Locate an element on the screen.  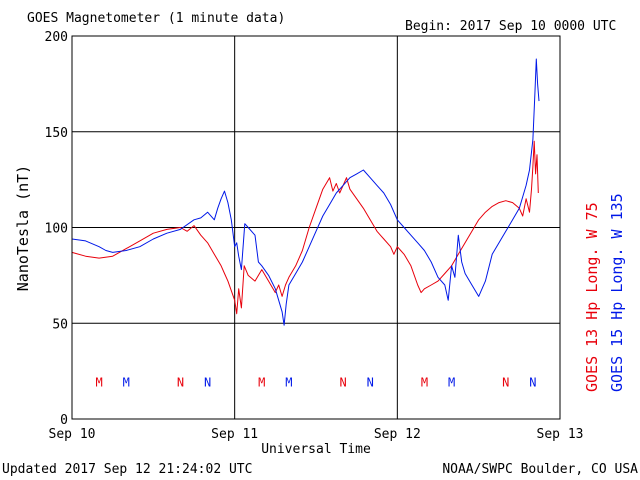
x-axis-label: Universal Time is located at coordinates (316, 449).